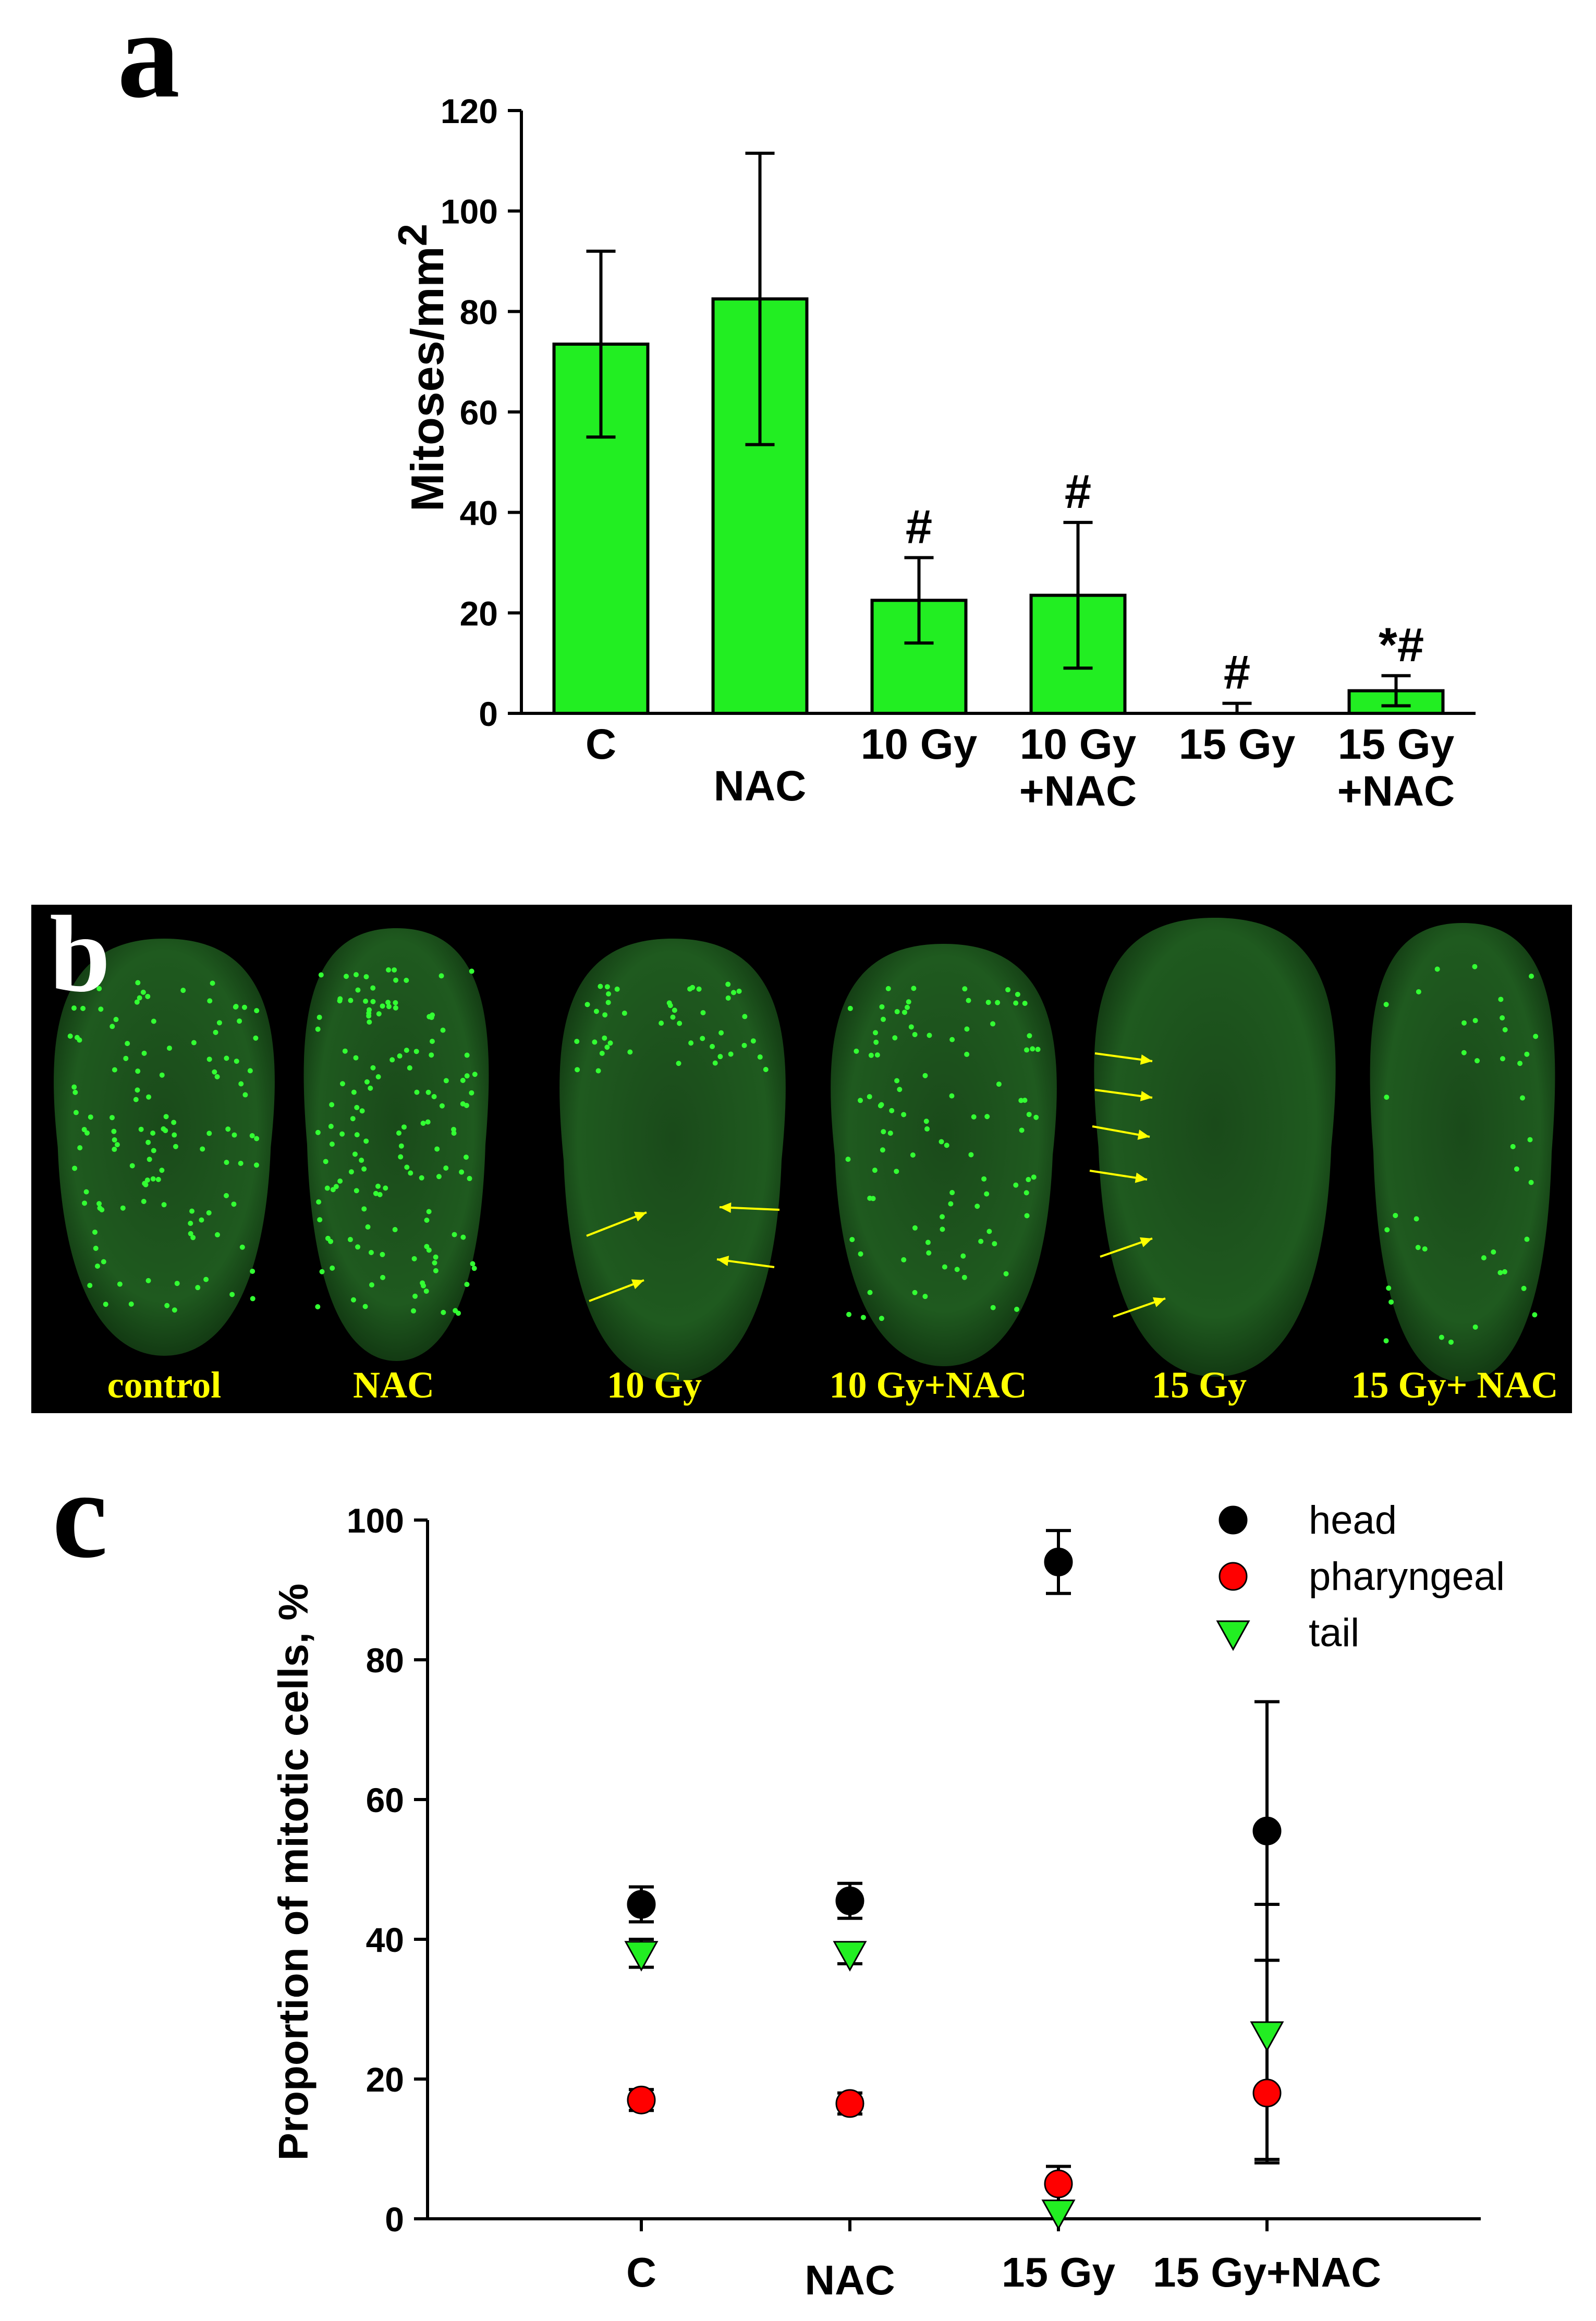 The image size is (1596, 2321). I want to click on panel-b-letter: b, so click(80, 954).